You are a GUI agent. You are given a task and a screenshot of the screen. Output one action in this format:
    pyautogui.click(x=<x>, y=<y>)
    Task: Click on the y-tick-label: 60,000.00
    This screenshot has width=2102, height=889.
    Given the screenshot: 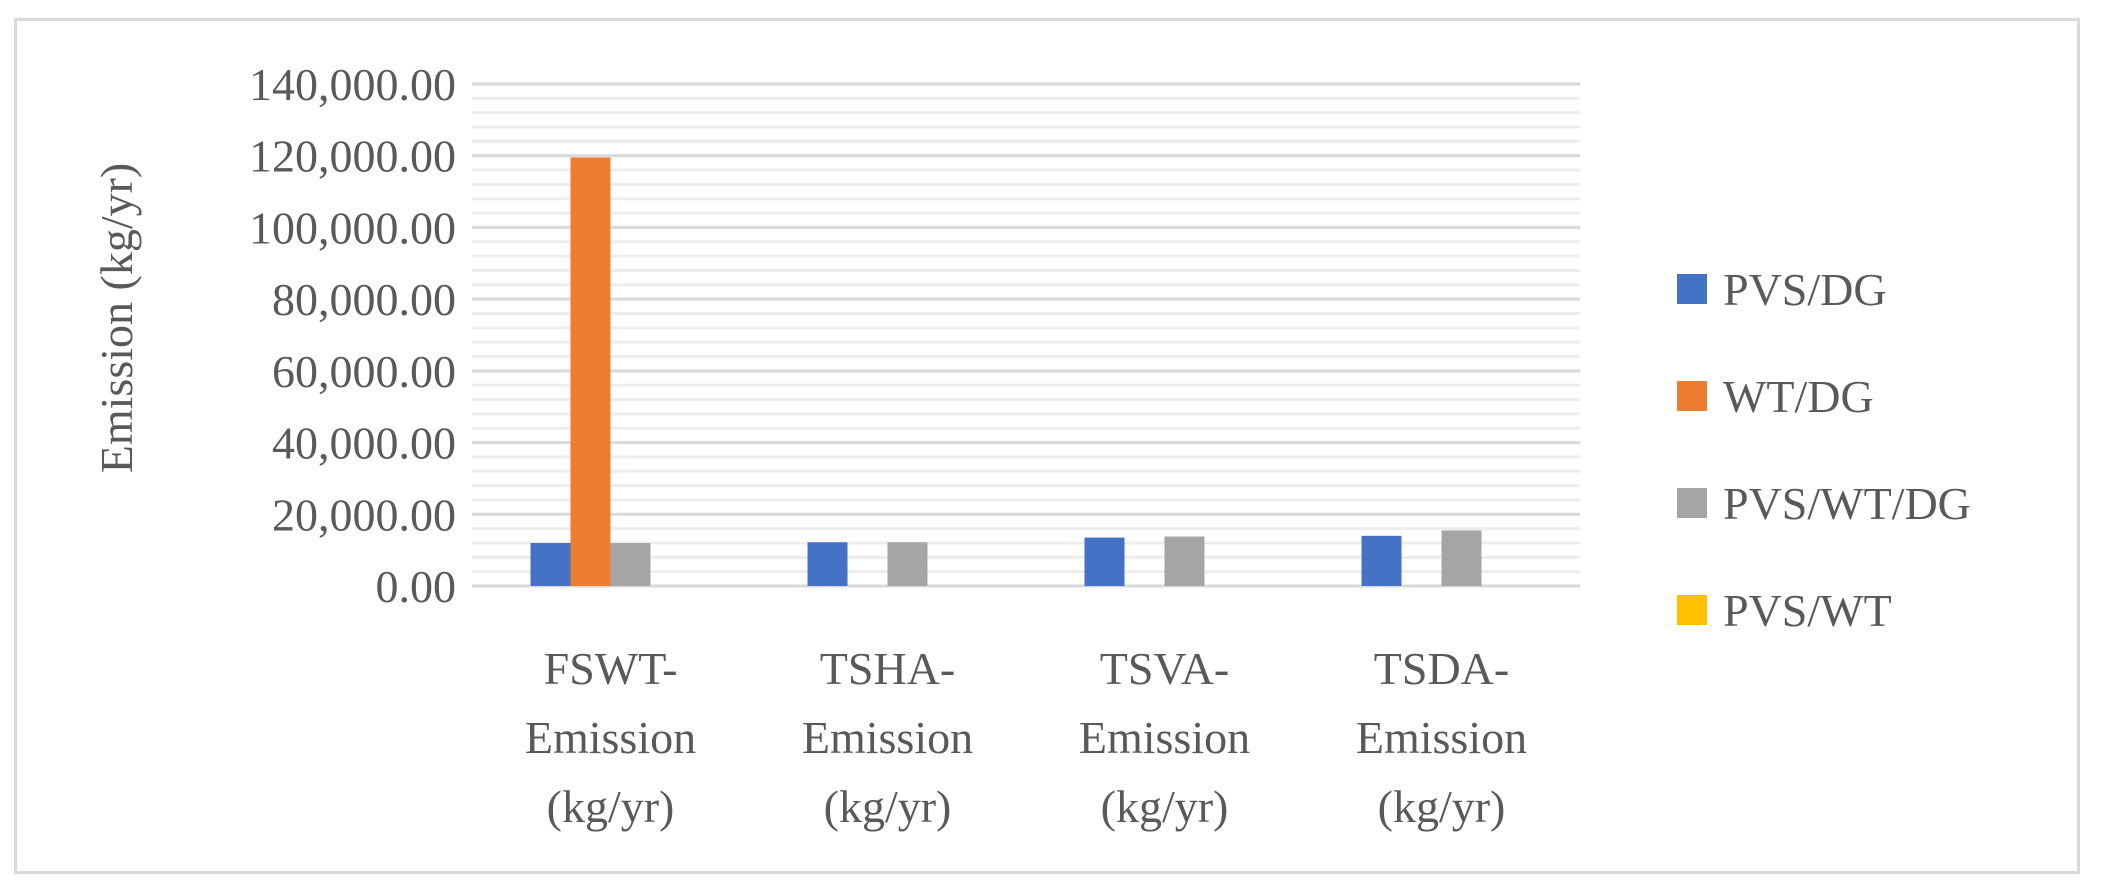 What is the action you would take?
    pyautogui.click(x=364, y=371)
    